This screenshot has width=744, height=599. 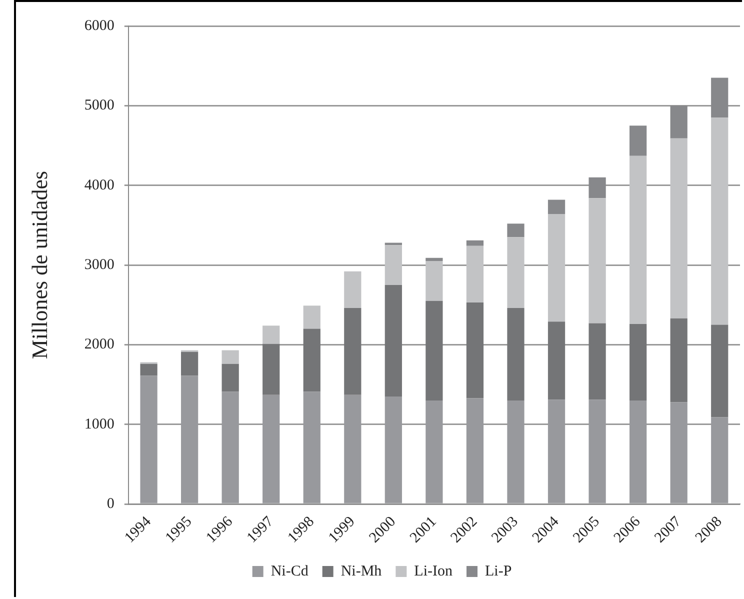 I want to click on y-tick-label: 2000, so click(x=99, y=344).